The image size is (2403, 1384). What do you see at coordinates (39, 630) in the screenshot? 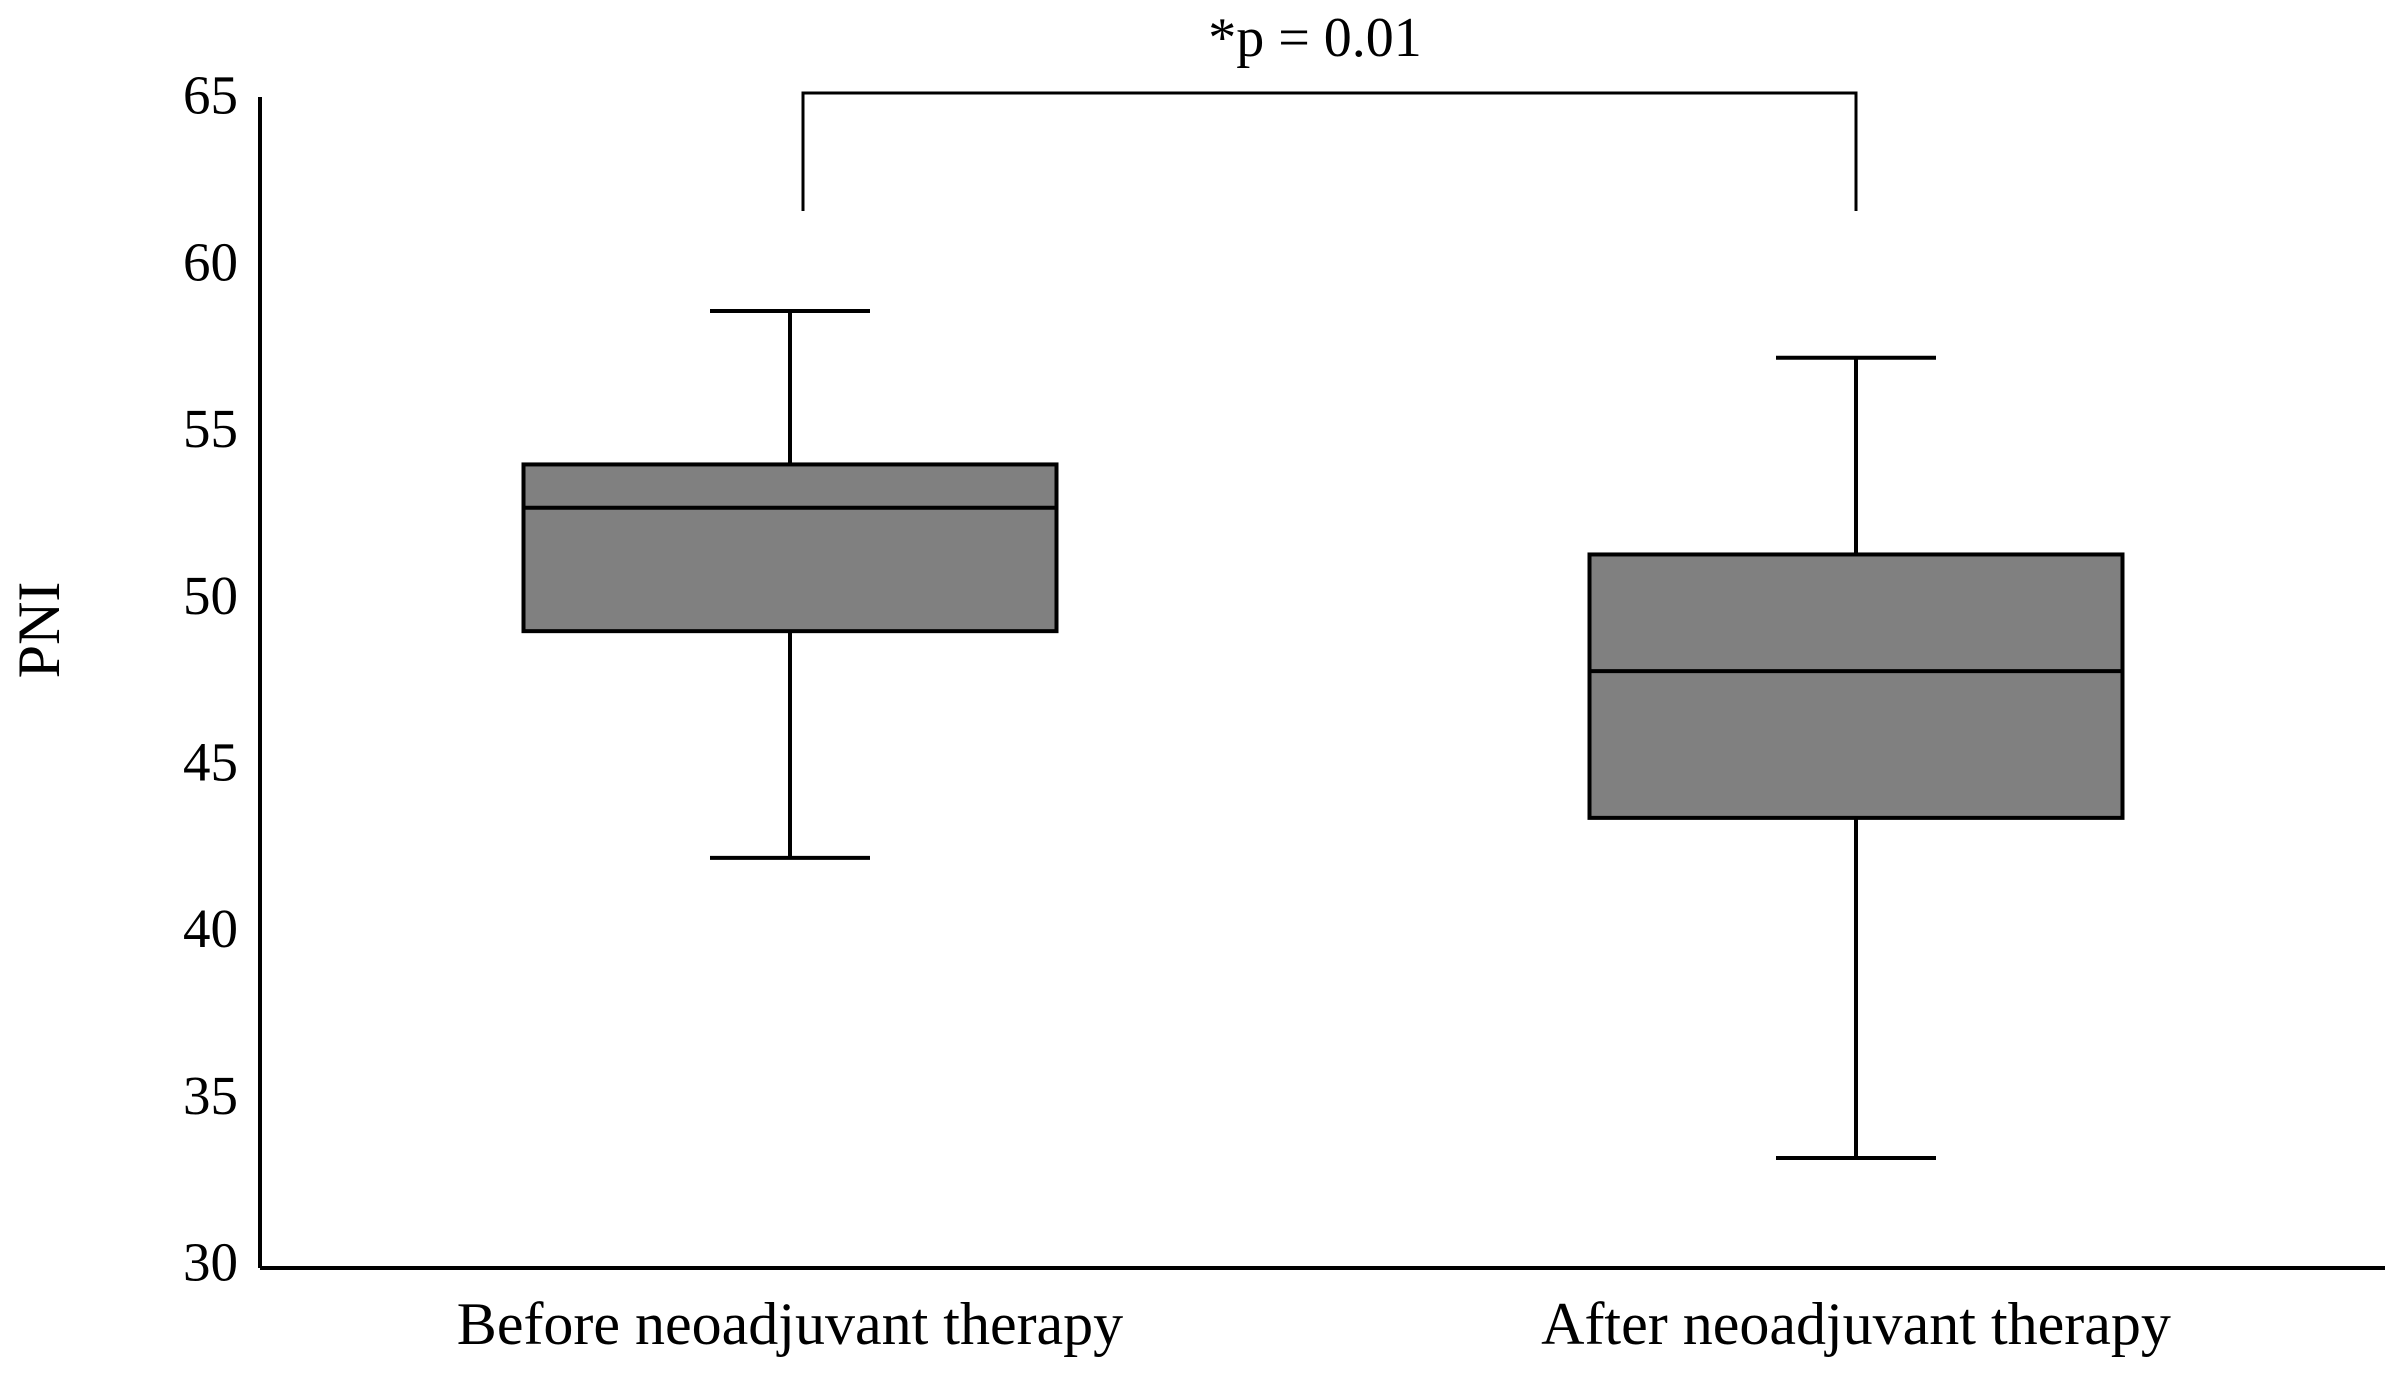
I see `y-axis-label: PNI` at bounding box center [39, 630].